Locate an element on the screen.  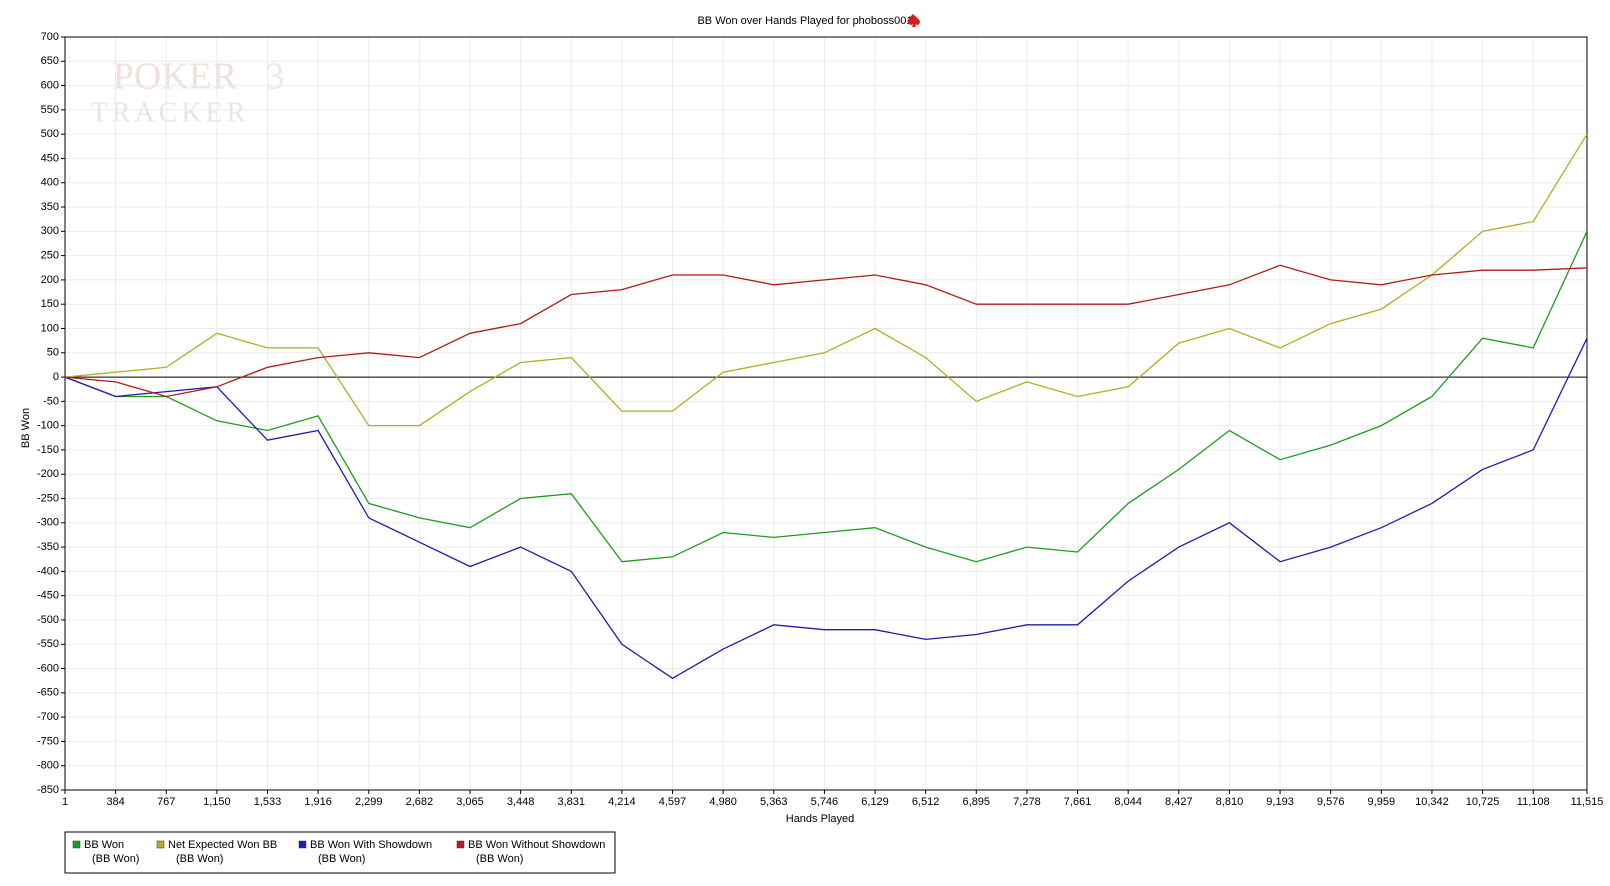
x-tick-label: 5,363 is located at coordinates (774, 802).